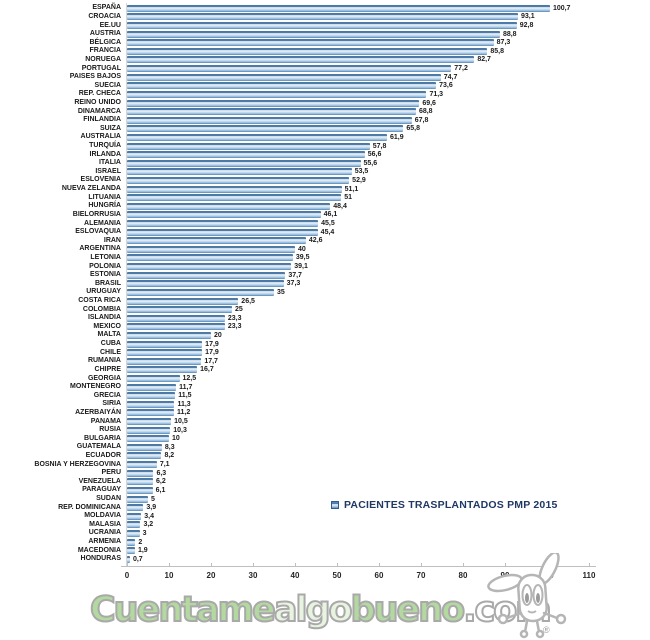 This screenshot has width=650, height=640. Describe the element at coordinates (126, 284) in the screenshot. I see `category-axis-line` at that location.